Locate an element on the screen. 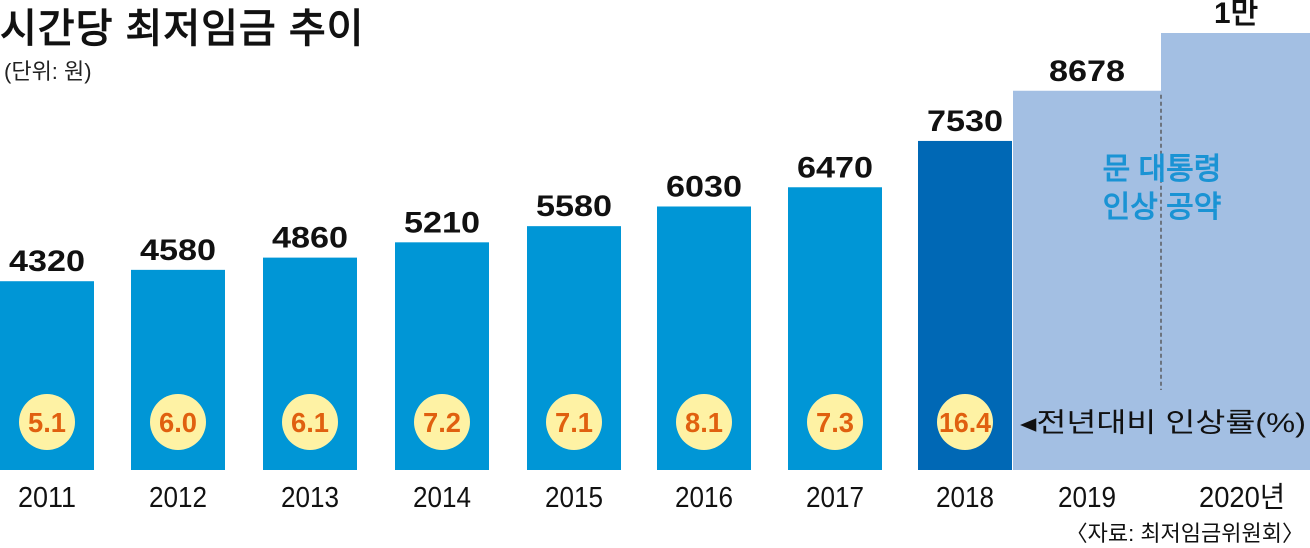 This screenshot has height=548, width=1310. growth-rate-label: 6.1 is located at coordinates (310, 422).